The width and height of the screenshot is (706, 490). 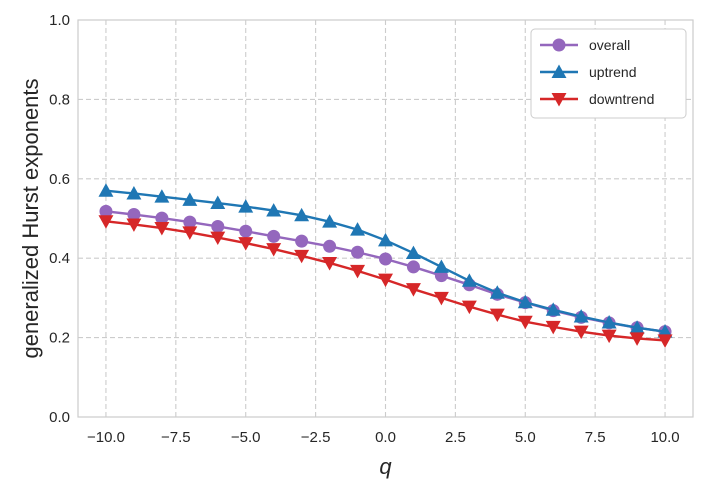 What do you see at coordinates (455, 437) in the screenshot?
I see `x-tick-label: 2.5` at bounding box center [455, 437].